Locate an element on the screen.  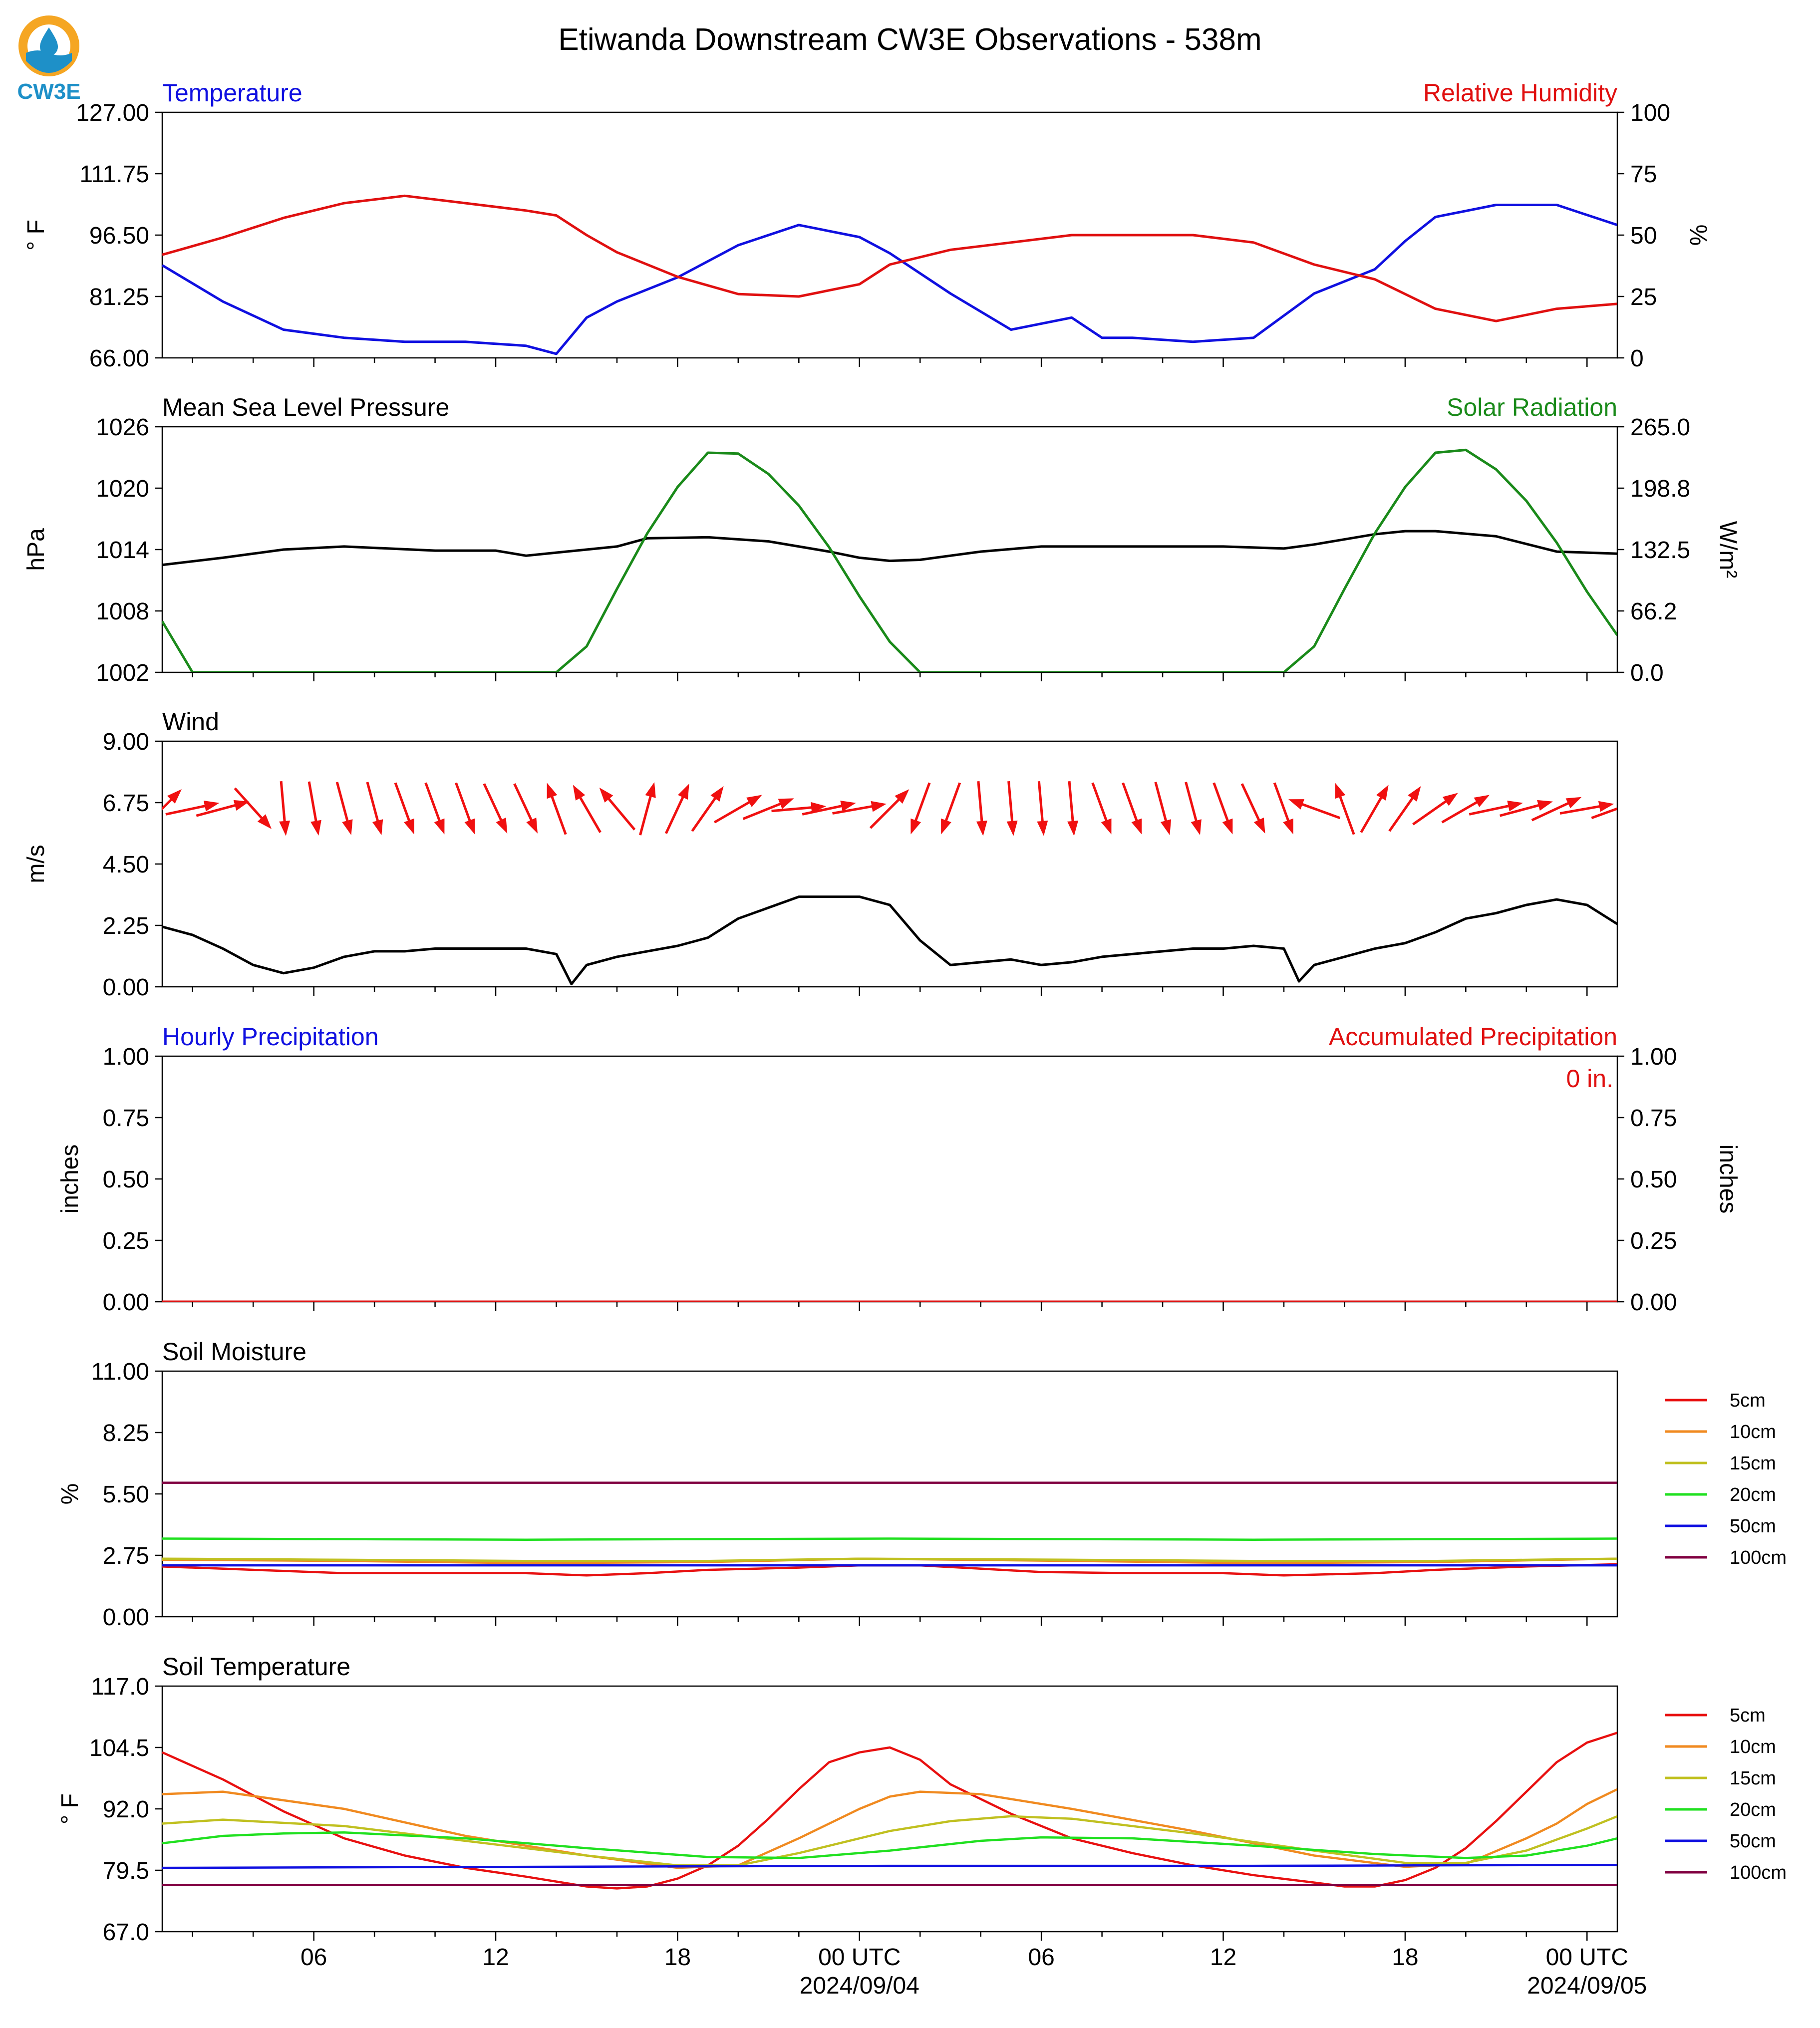
y-tick-label-left: 117.0 is located at coordinates (120, 1687).